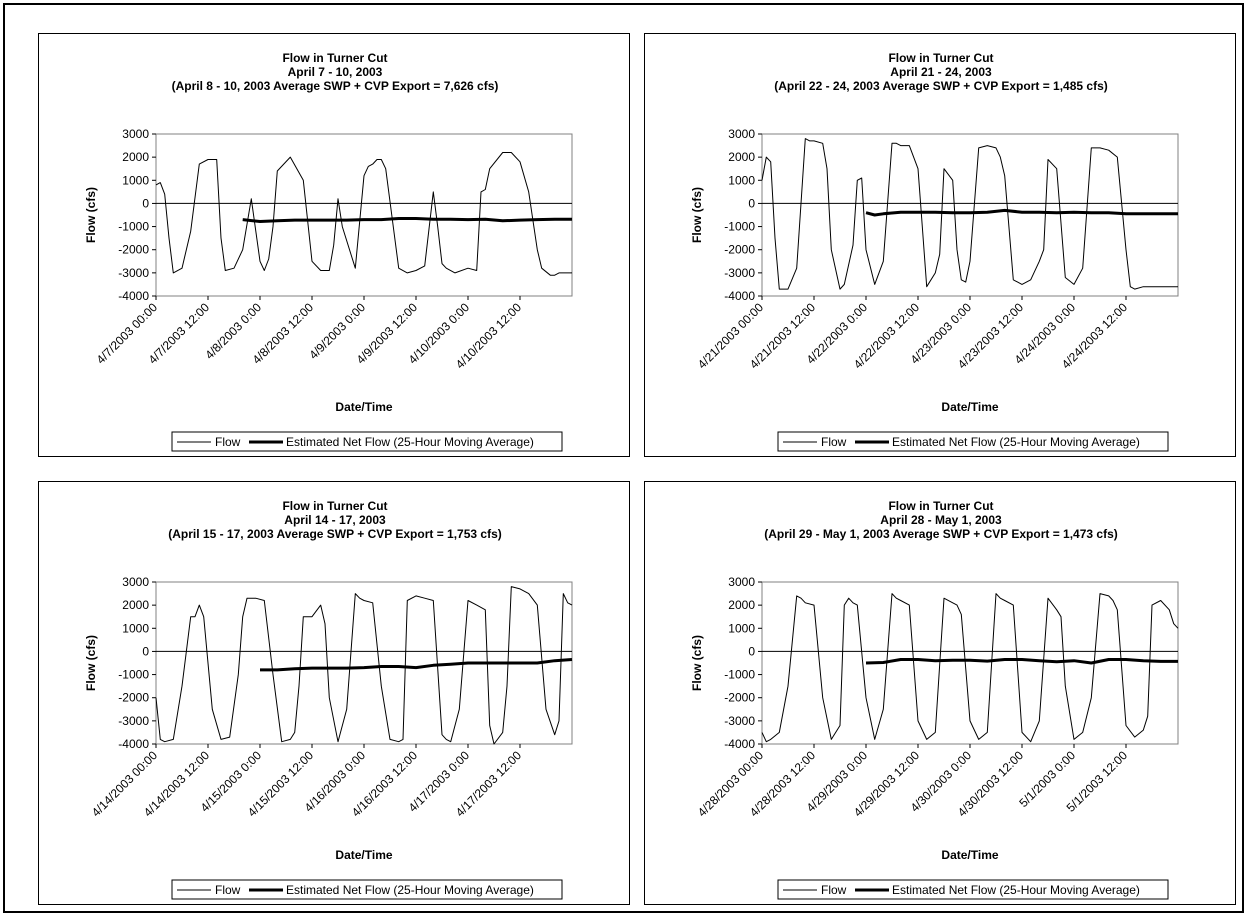  What do you see at coordinates (335, 72) in the screenshot?
I see `chart-title-line: April 7 - 10, 2003` at bounding box center [335, 72].